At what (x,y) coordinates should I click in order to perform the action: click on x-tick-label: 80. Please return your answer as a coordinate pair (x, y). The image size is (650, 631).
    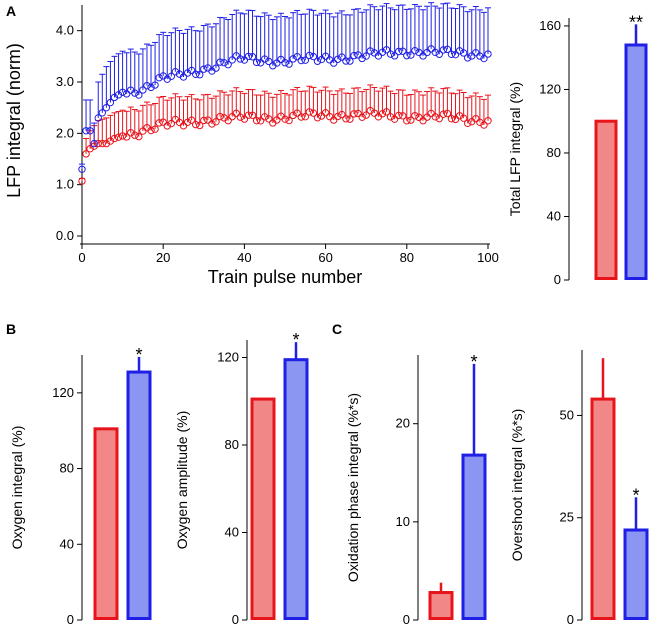
    Looking at the image, I should click on (407, 257).